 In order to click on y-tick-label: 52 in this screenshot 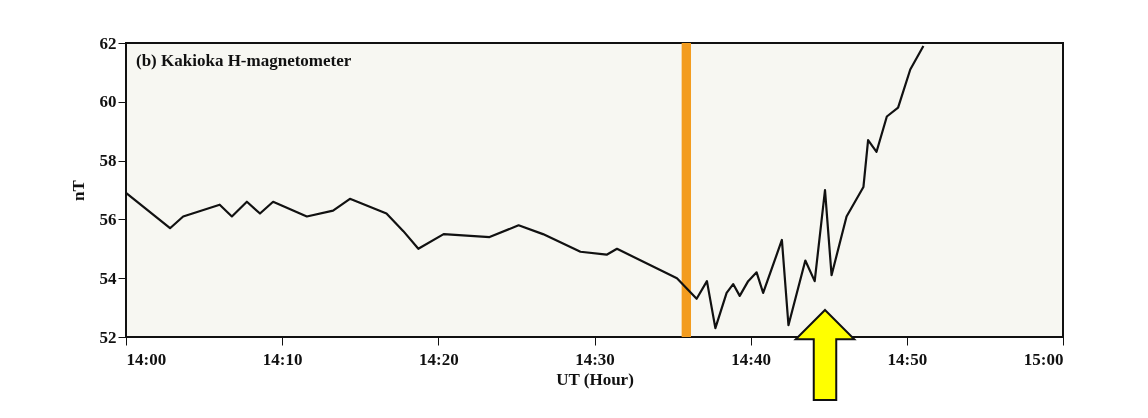, I will do `click(108, 337)`.